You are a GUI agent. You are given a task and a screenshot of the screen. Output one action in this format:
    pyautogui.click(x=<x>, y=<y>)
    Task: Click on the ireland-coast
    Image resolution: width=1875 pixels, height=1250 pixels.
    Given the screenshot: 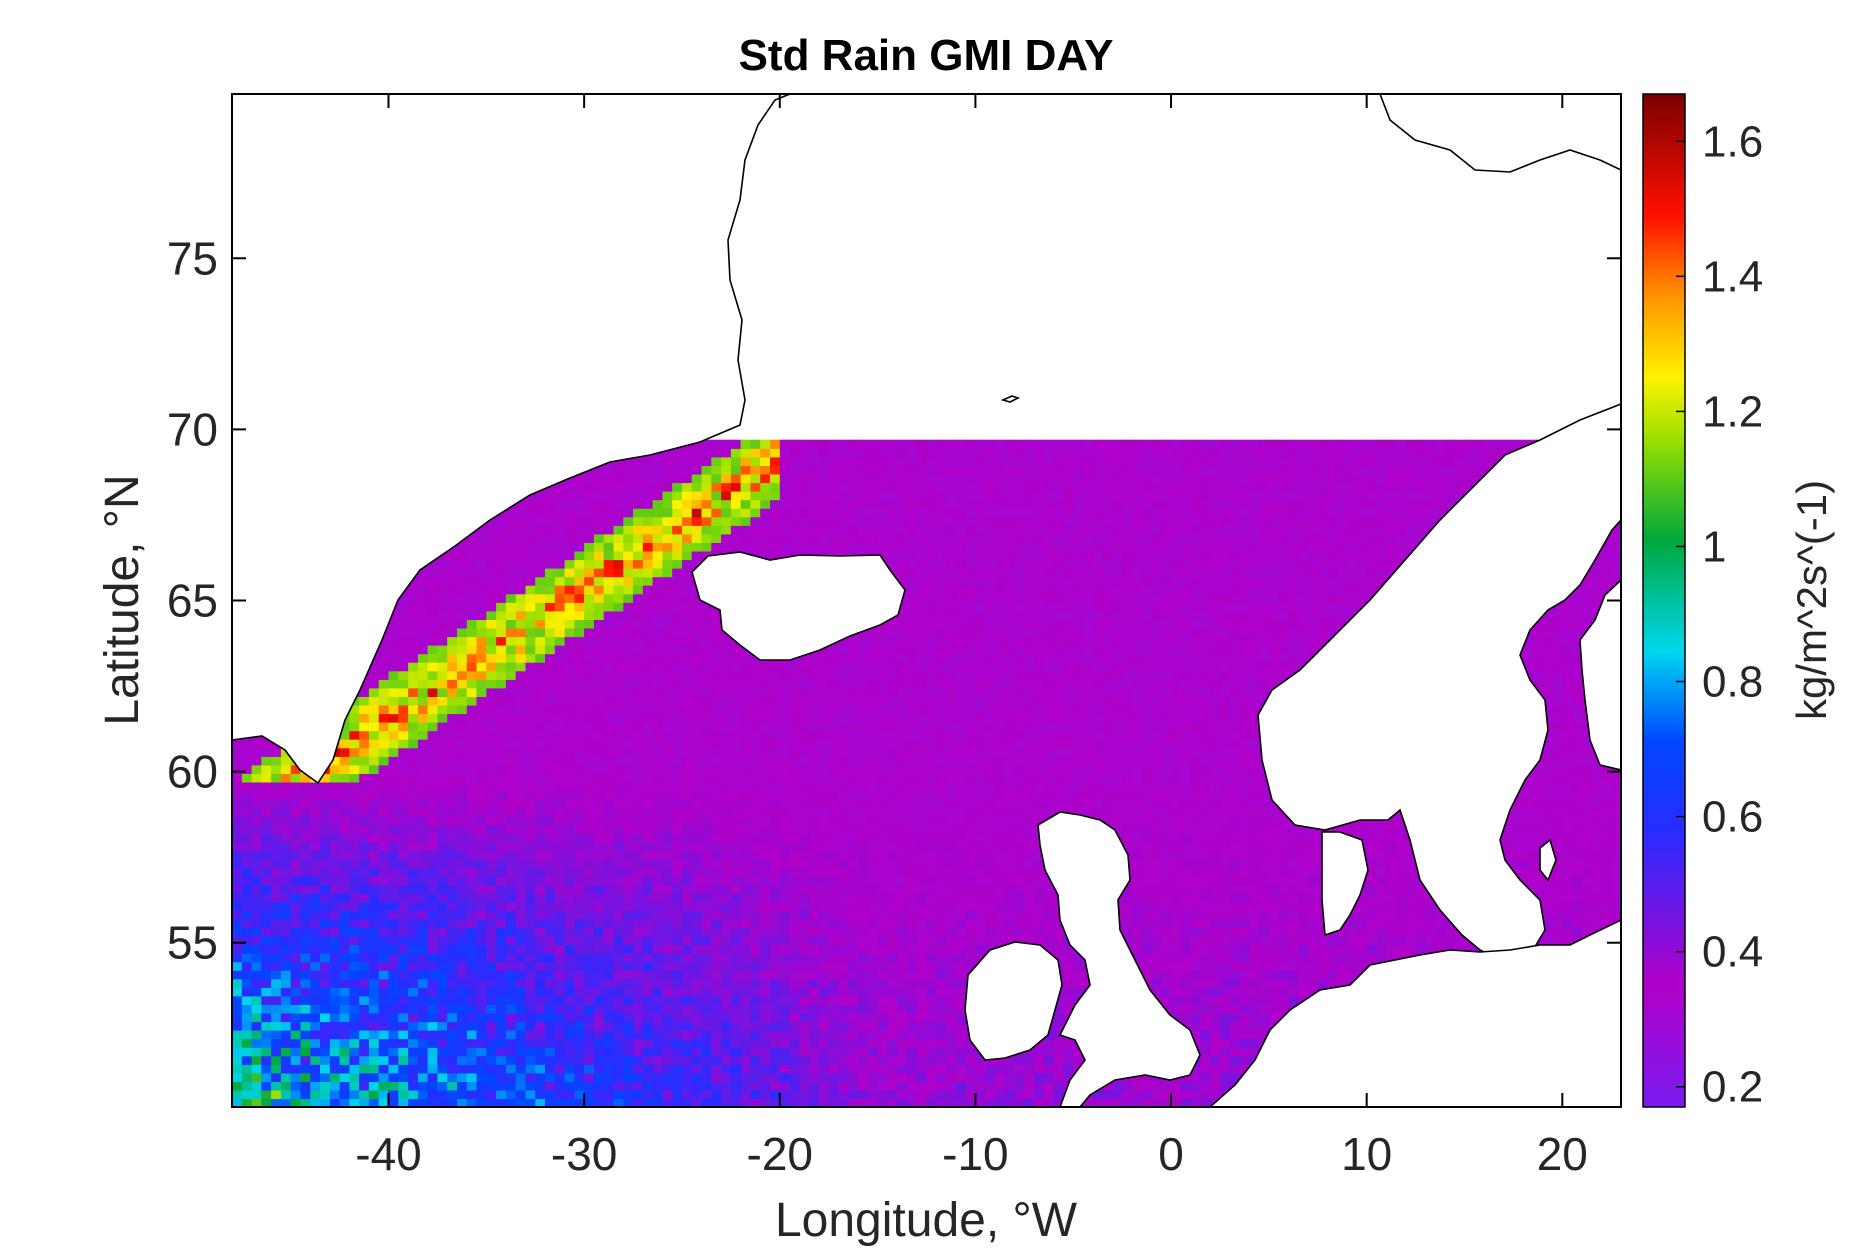 What is the action you would take?
    pyautogui.click(x=1013, y=1001)
    